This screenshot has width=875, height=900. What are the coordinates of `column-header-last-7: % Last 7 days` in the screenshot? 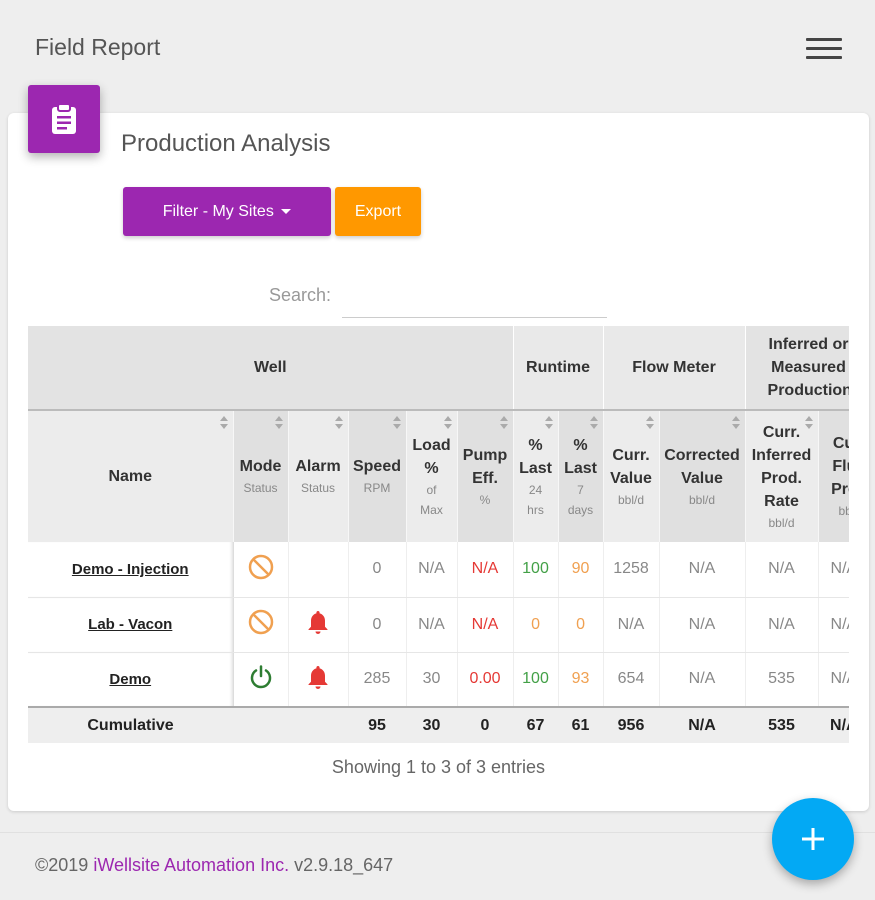 It's located at (581, 475).